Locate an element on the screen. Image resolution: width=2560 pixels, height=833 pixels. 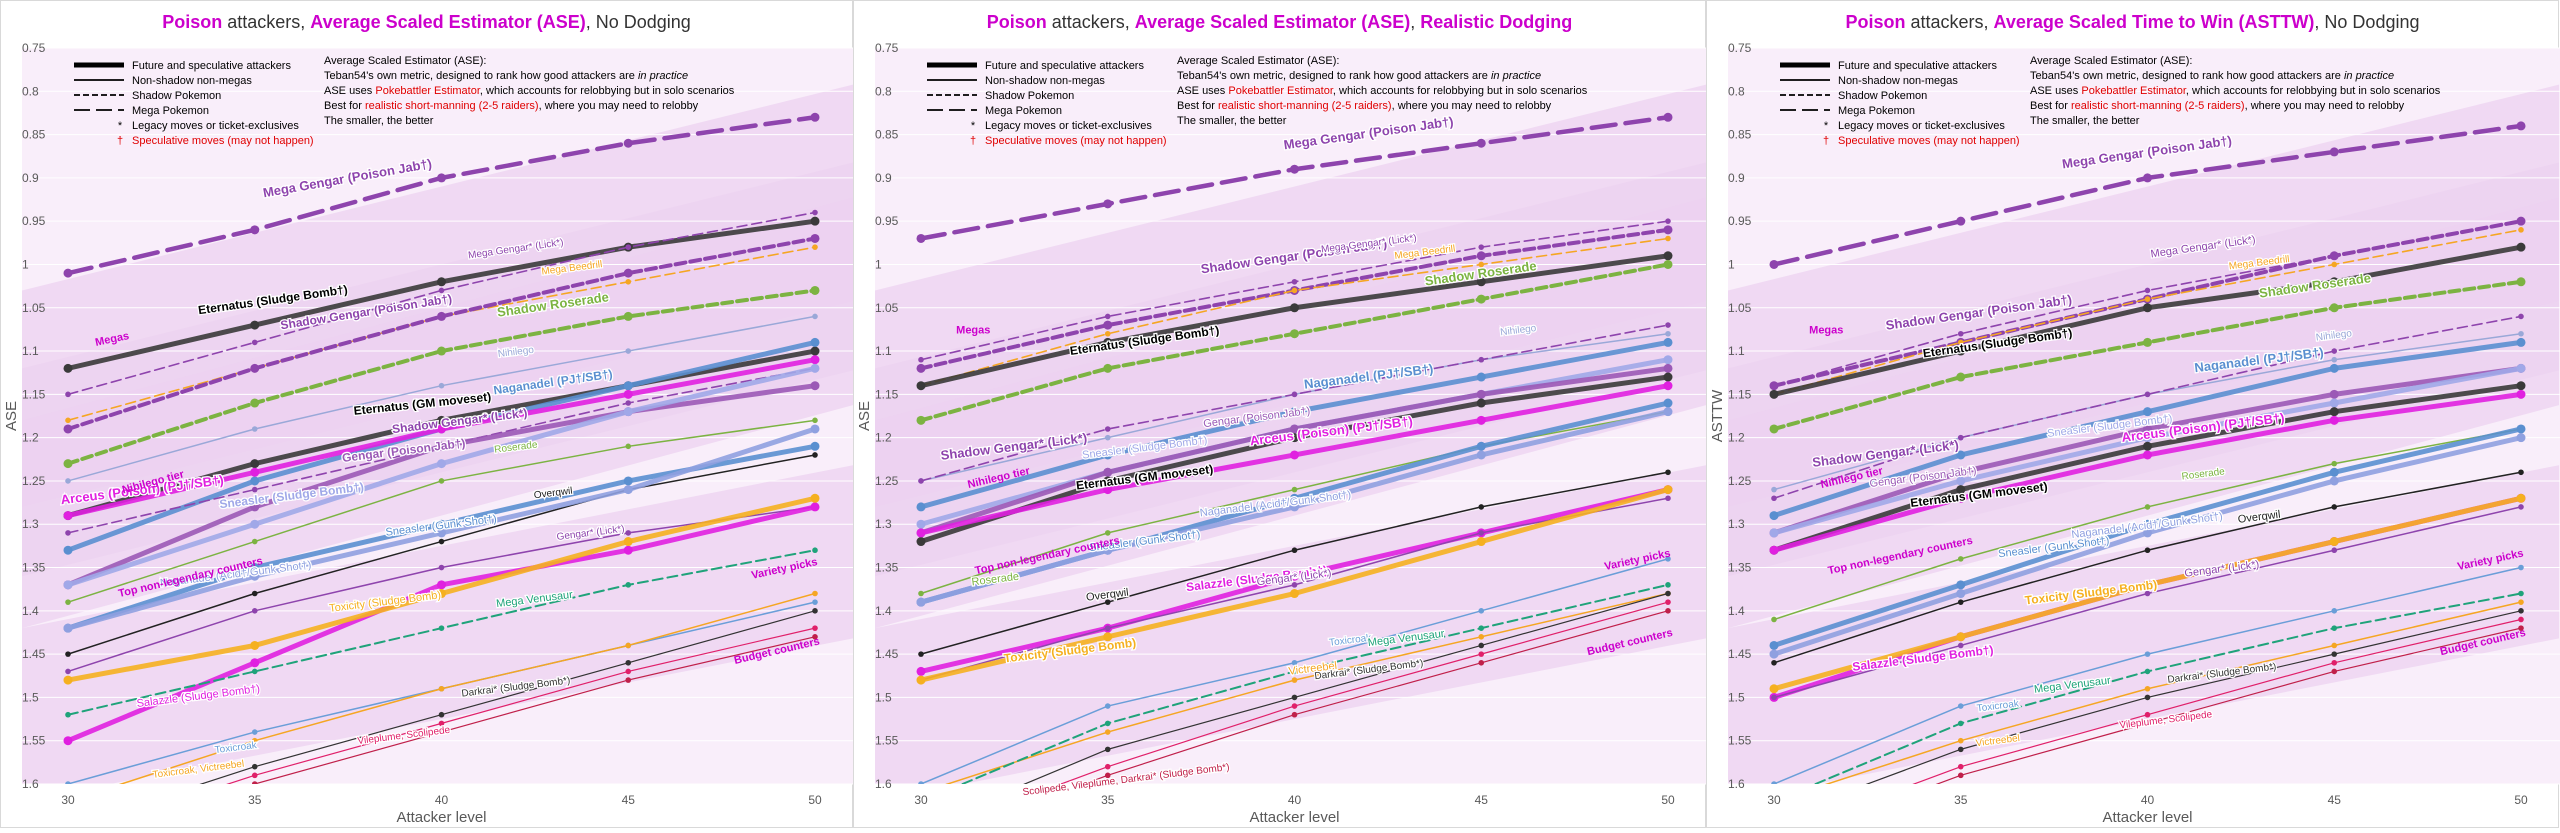
chart-title-part: Realistic Dodging is located at coordinates (1496, 22).